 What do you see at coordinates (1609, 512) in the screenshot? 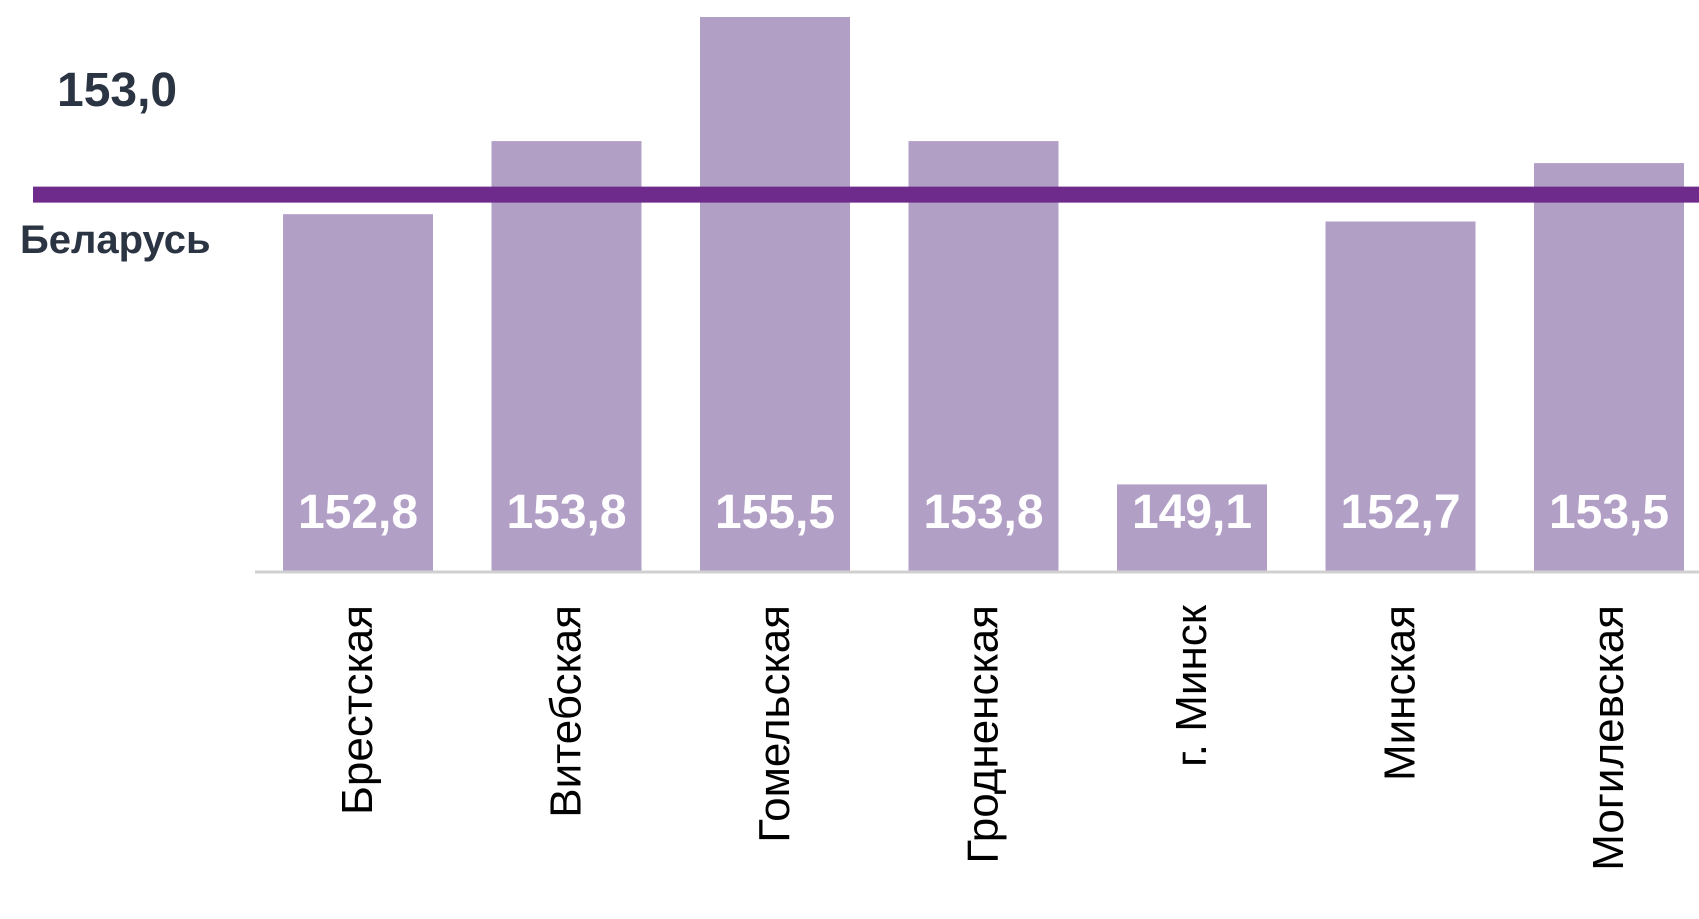
I see `bar-value-label: 153,5` at bounding box center [1609, 512].